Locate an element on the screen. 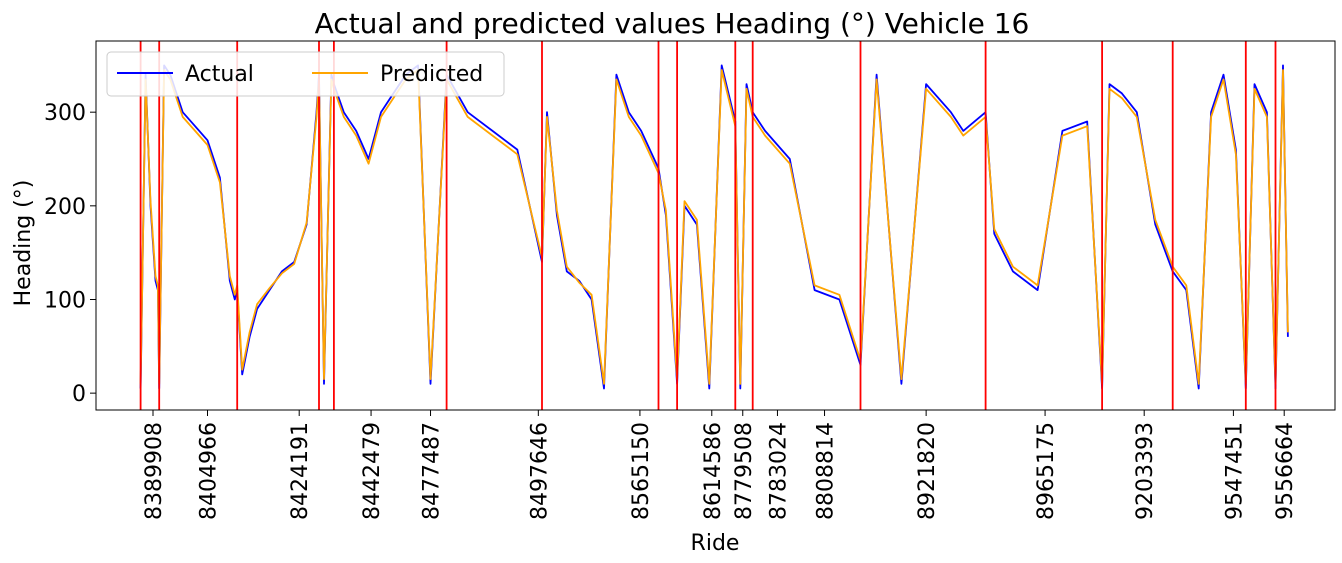  y-tick-label: 0 is located at coordinates (79, 394).